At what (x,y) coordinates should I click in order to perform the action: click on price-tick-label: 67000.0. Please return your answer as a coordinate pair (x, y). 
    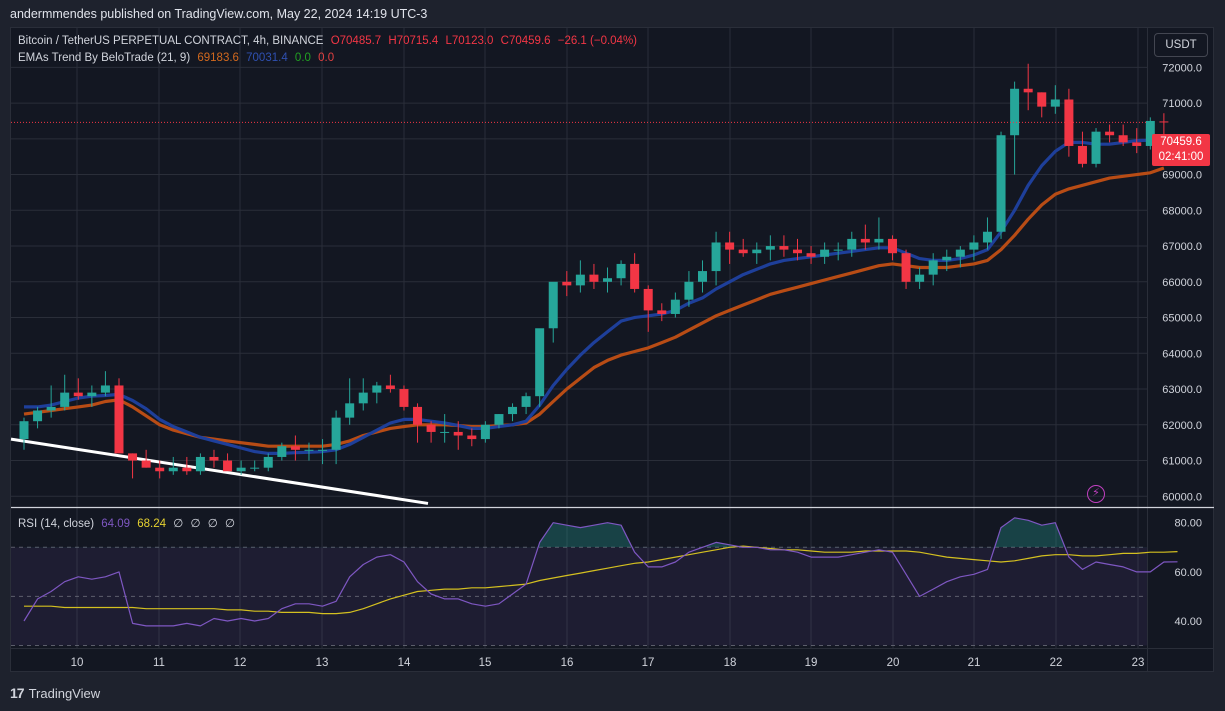
    Looking at the image, I should click on (1182, 247).